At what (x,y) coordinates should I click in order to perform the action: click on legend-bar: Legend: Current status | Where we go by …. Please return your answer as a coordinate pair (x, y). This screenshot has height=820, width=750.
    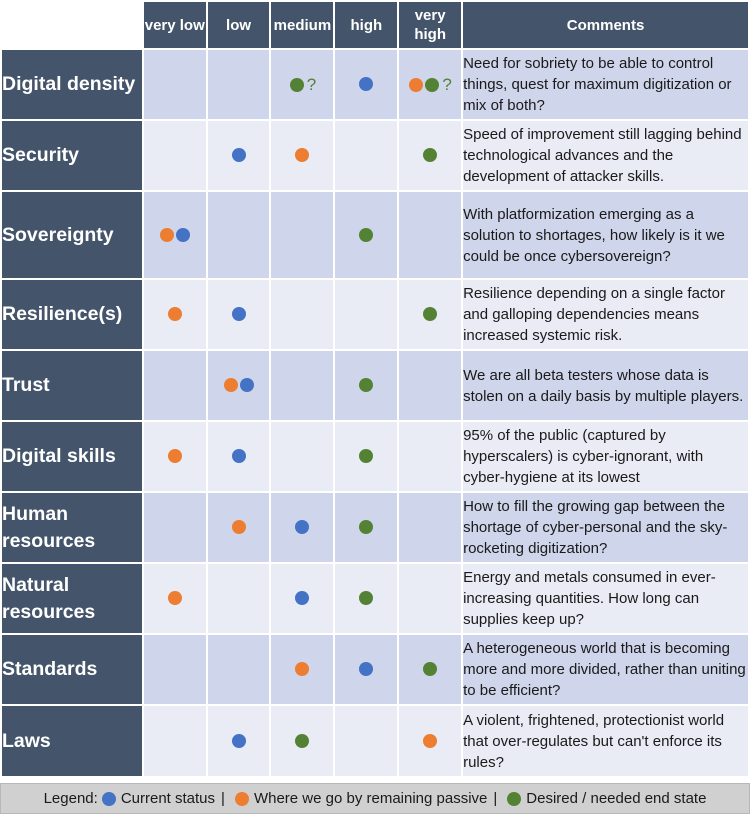
    Looking at the image, I should click on (375, 798).